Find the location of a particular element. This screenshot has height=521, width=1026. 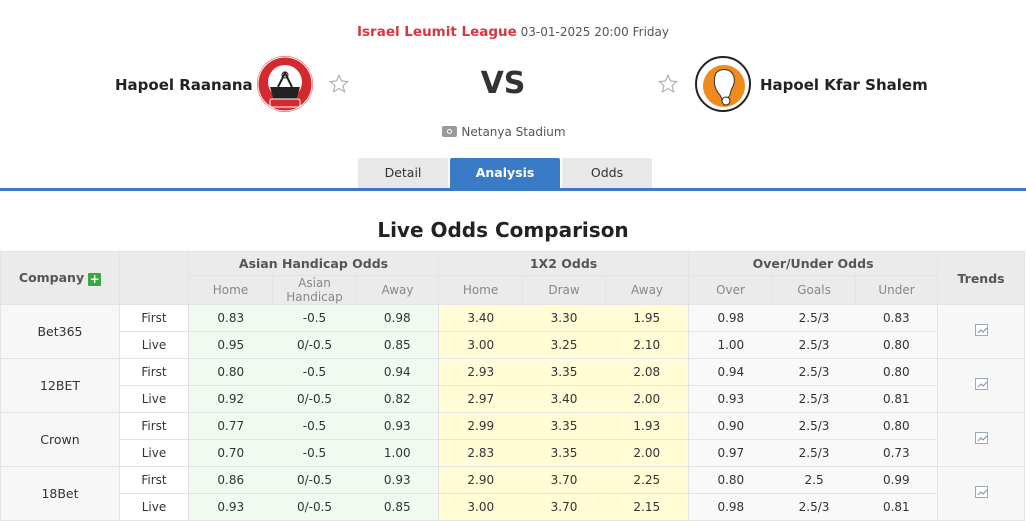

ah-away-odds: 1.00 is located at coordinates (398, 453).